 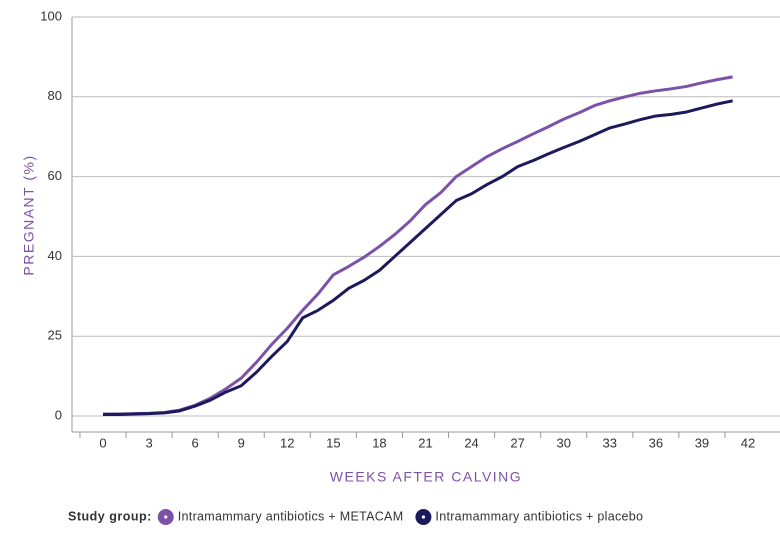 I want to click on x-tick-label: 15, so click(x=333, y=442).